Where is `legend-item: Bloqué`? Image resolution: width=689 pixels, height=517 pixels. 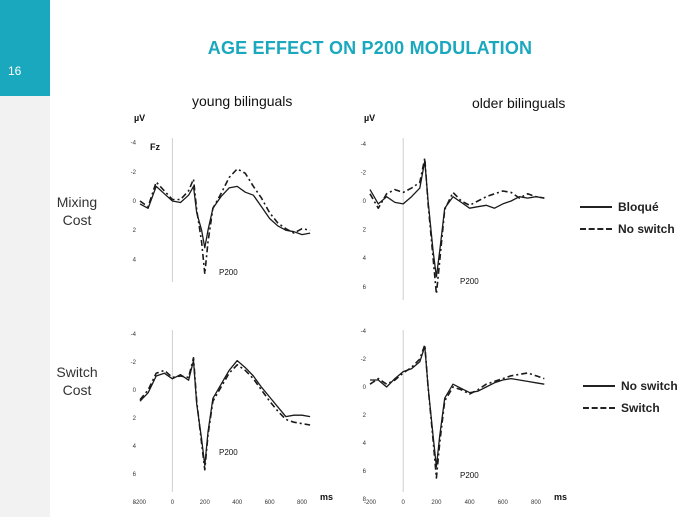
legend-item: Bloqué is located at coordinates (627, 207).